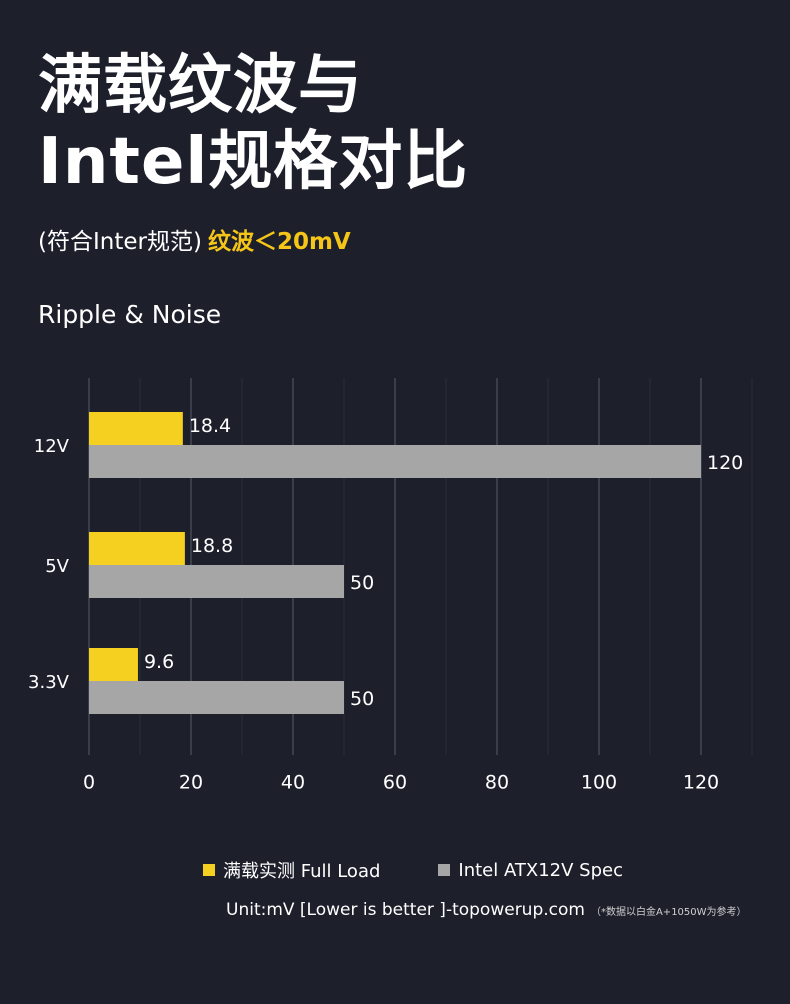  Describe the element at coordinates (200, 86) in the screenshot. I see `title-line-1: 满载纹波与` at that location.